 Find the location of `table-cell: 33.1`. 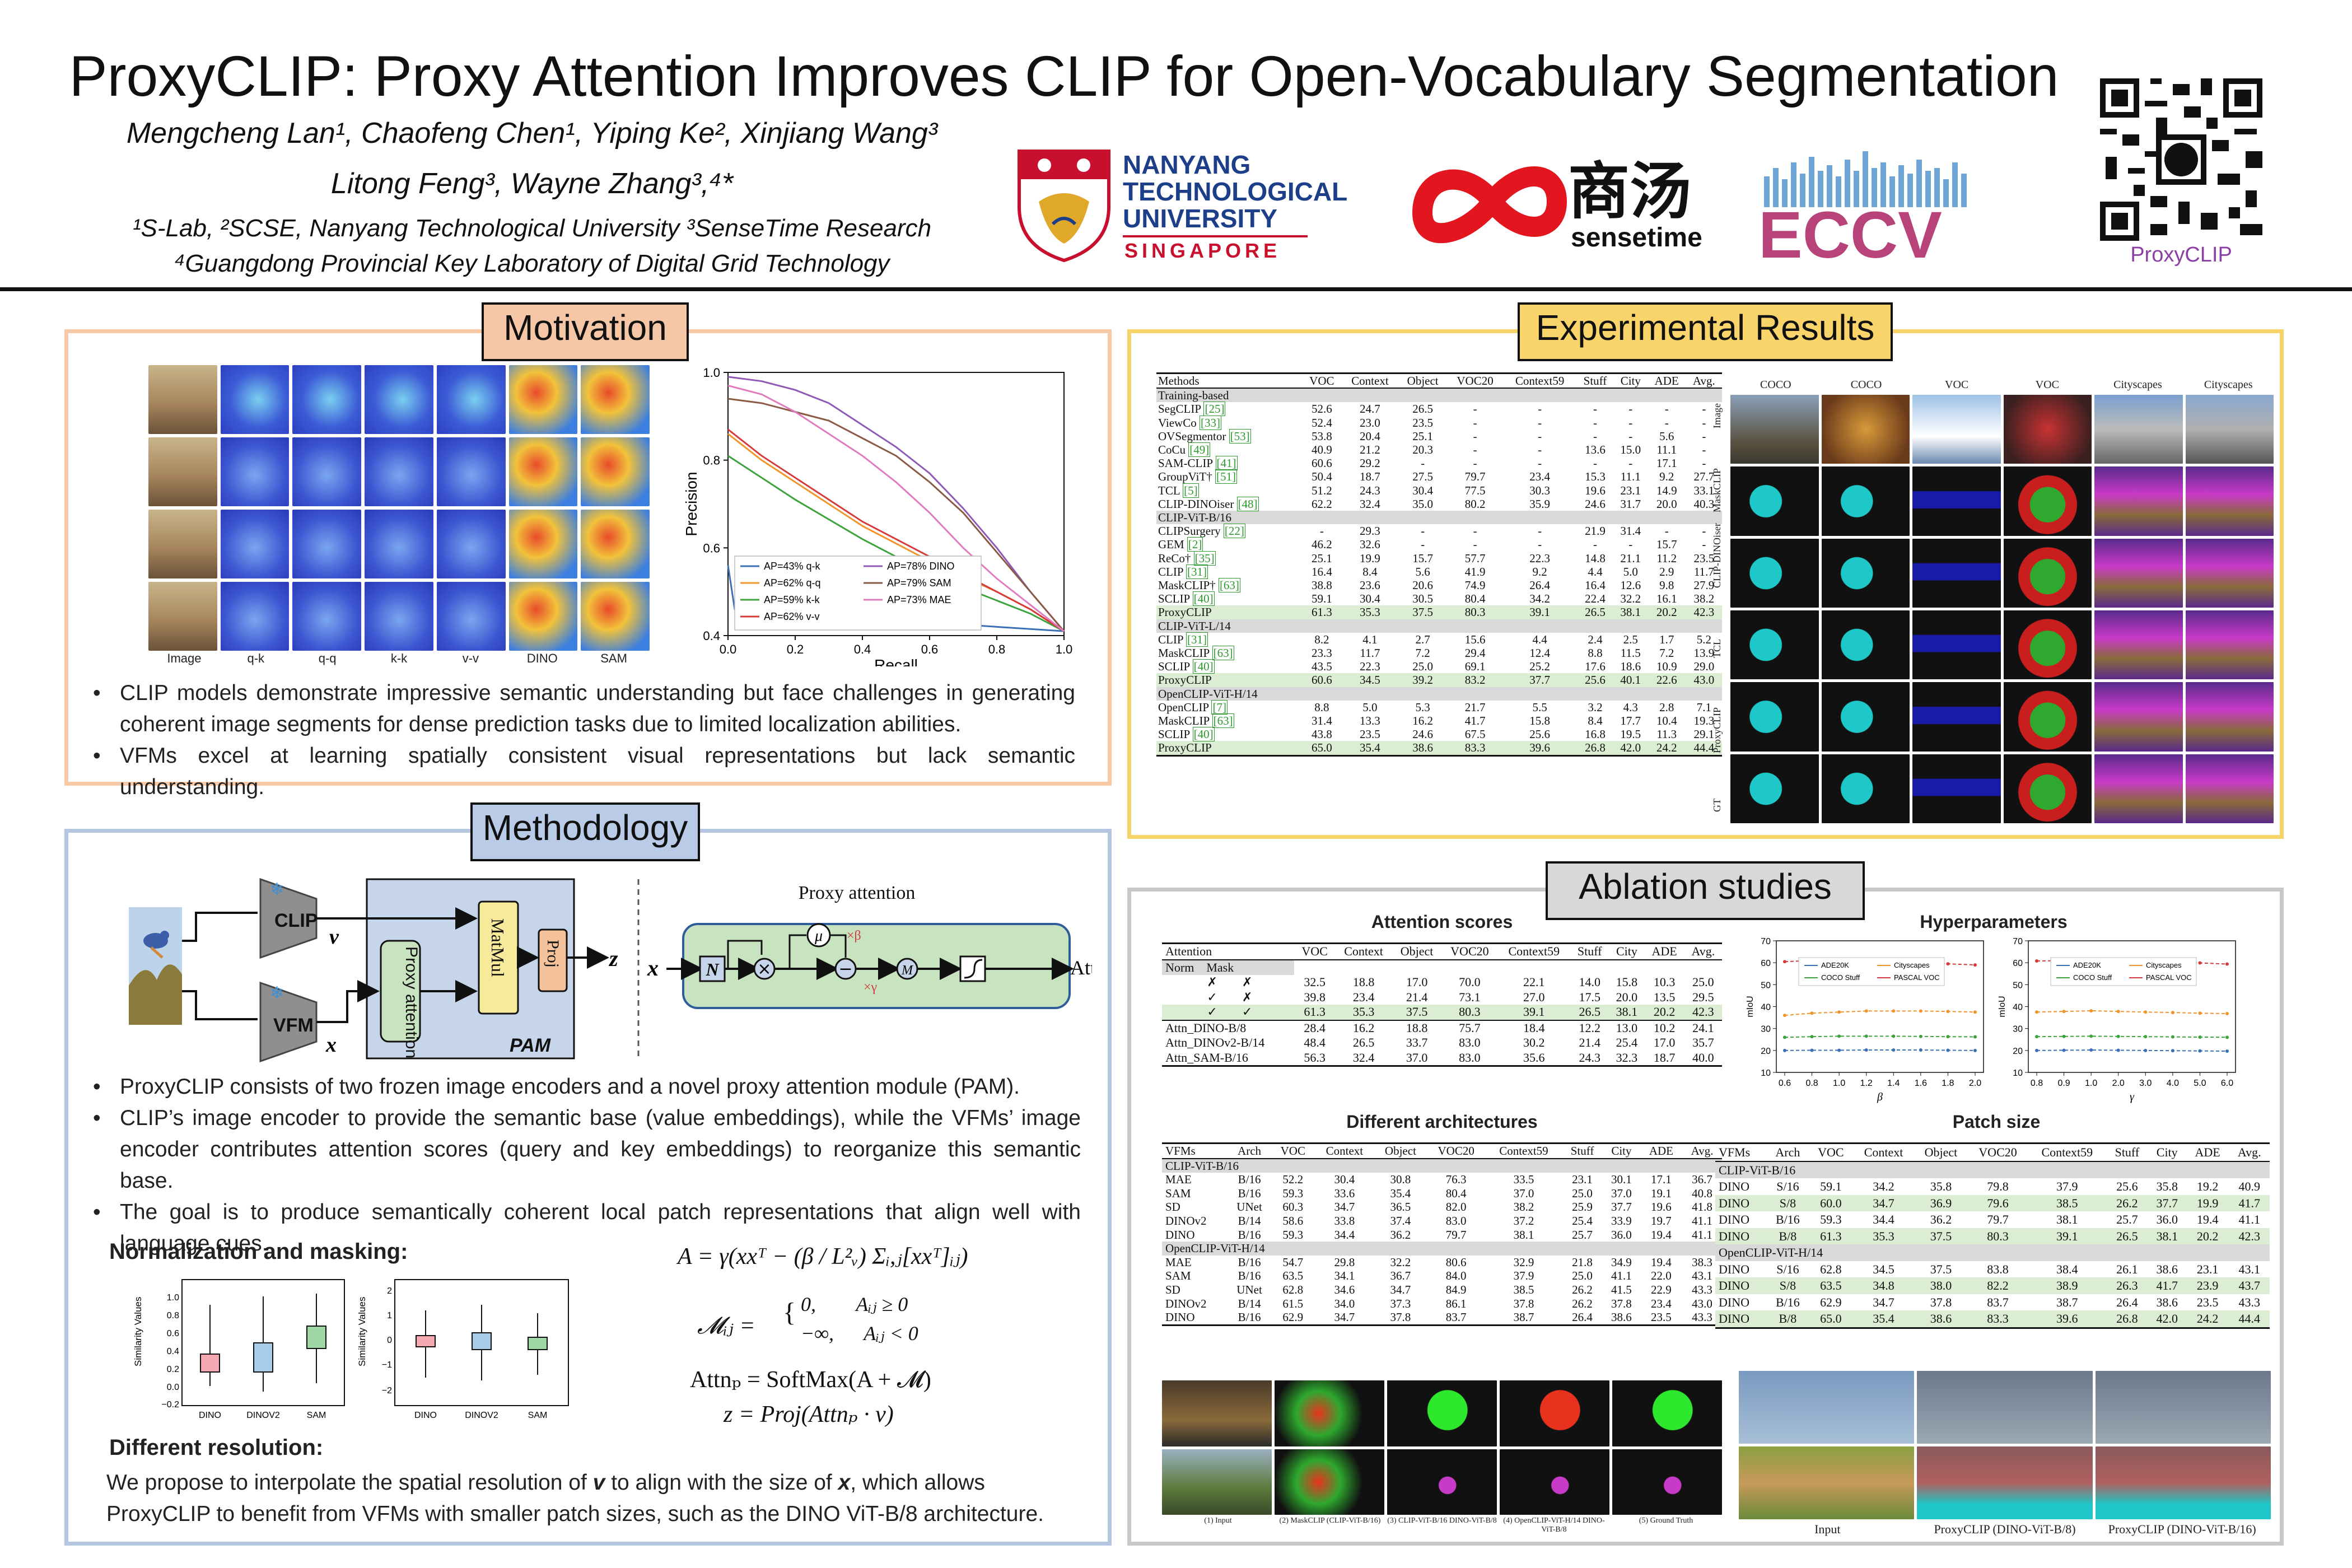

table-cell: 33.1 is located at coordinates (1704, 490).